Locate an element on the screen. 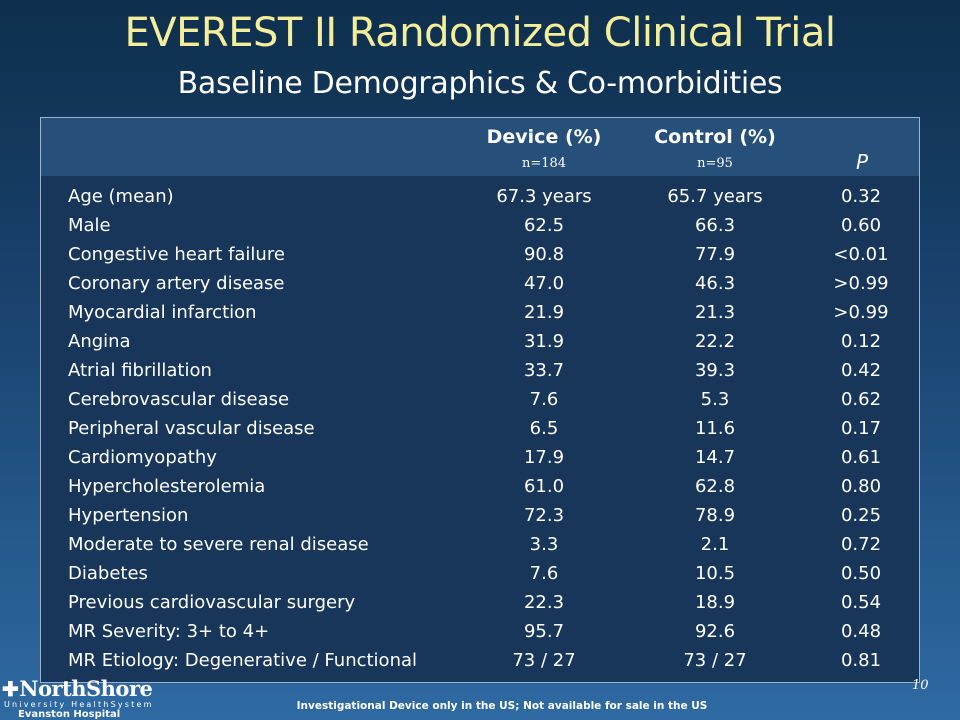  slide-title: EVEREST II Randomized Clinical Trial is located at coordinates (480, 33).